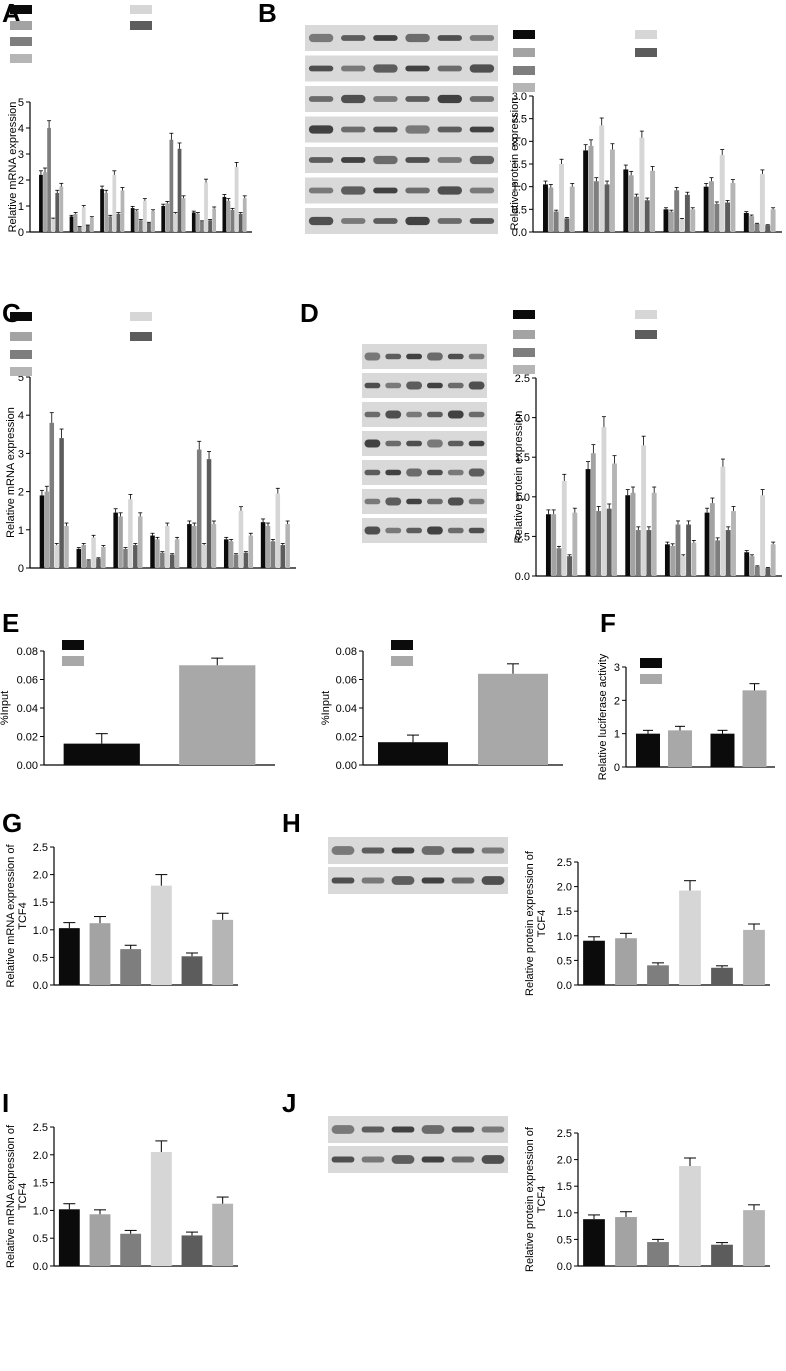  Describe the element at coordinates (5, 1103) in the screenshot. I see `panel-label-i: I` at that location.